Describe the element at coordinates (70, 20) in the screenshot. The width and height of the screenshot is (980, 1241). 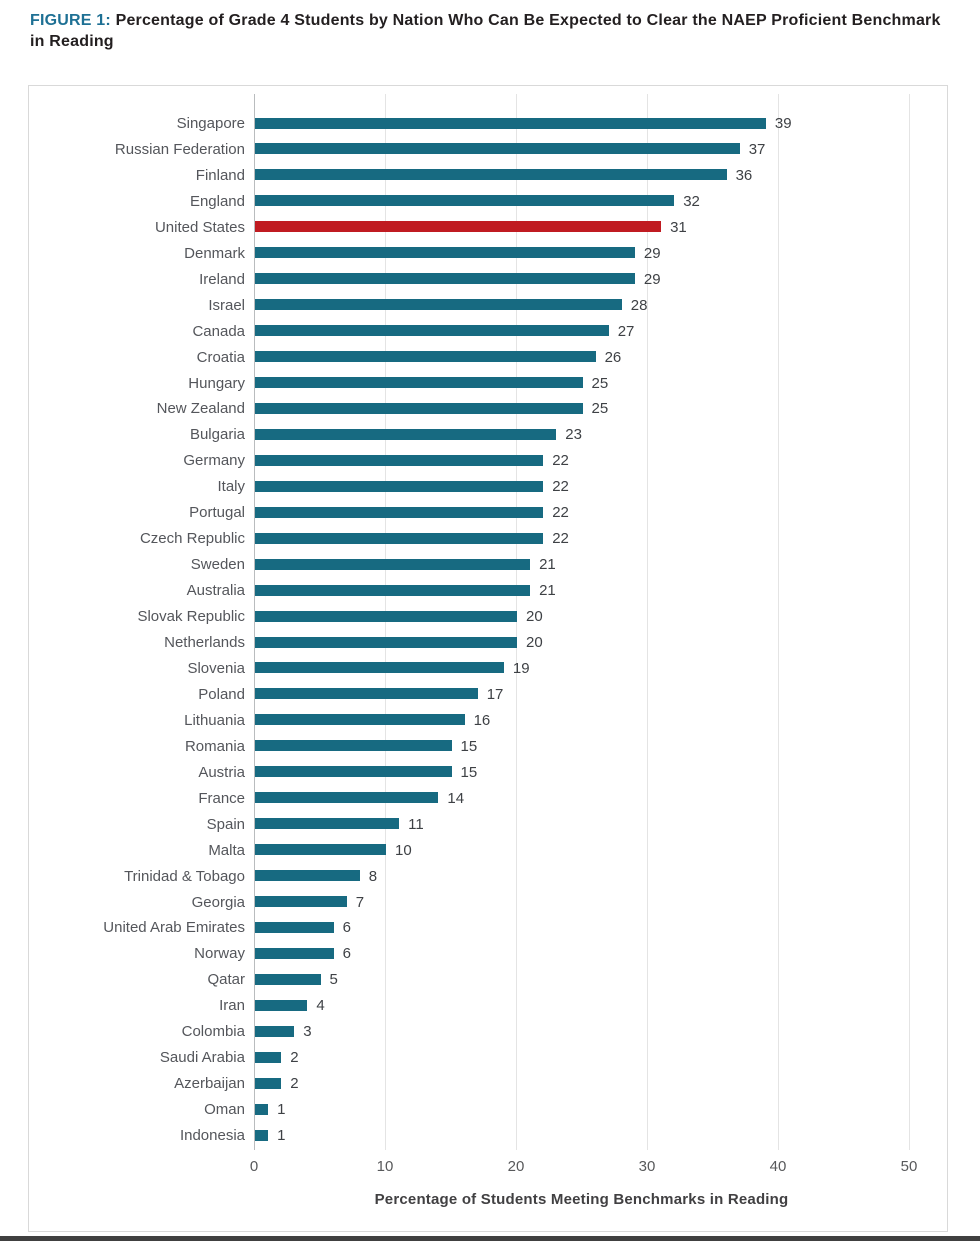
I see `figure-number-label: FIGURE 1:` at that location.